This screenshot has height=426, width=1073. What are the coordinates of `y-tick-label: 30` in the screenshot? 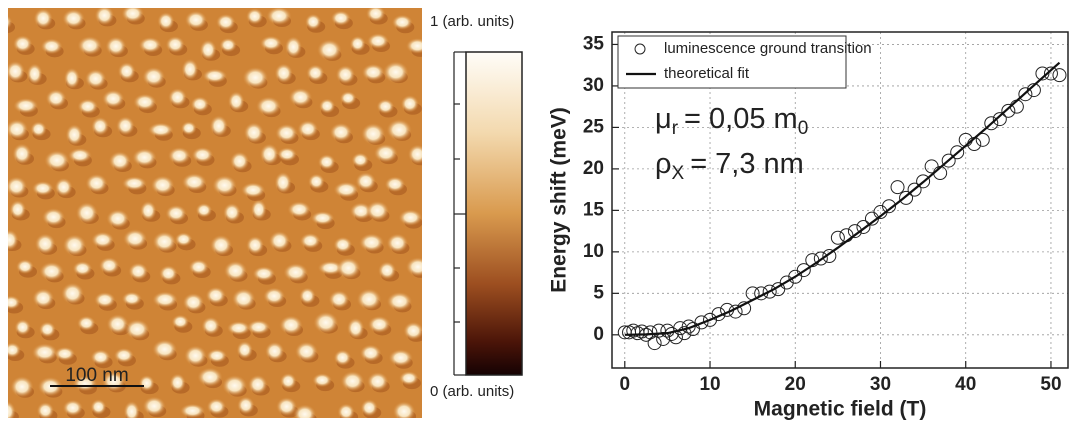 It's located at (593, 85).